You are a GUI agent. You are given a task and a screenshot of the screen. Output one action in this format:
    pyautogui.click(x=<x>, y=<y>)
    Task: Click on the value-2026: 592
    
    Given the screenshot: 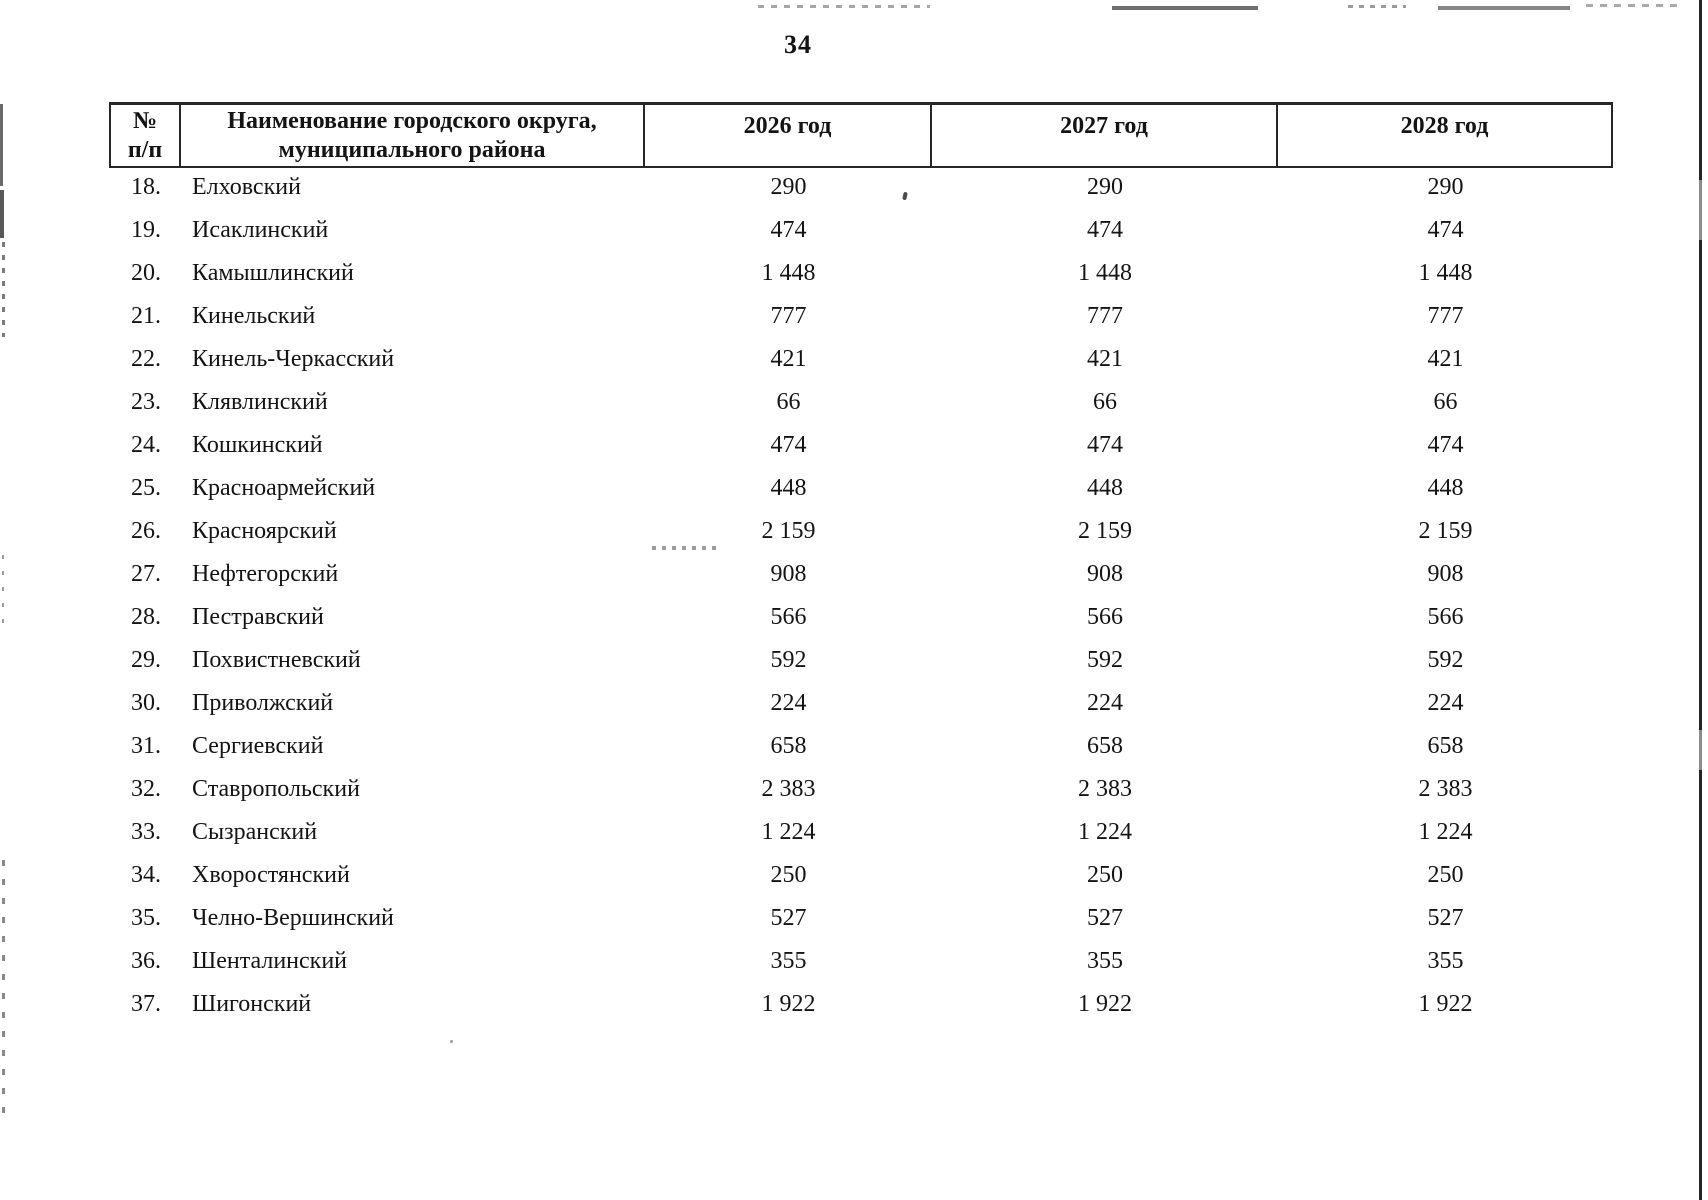 What is the action you would take?
    pyautogui.click(x=788, y=660)
    